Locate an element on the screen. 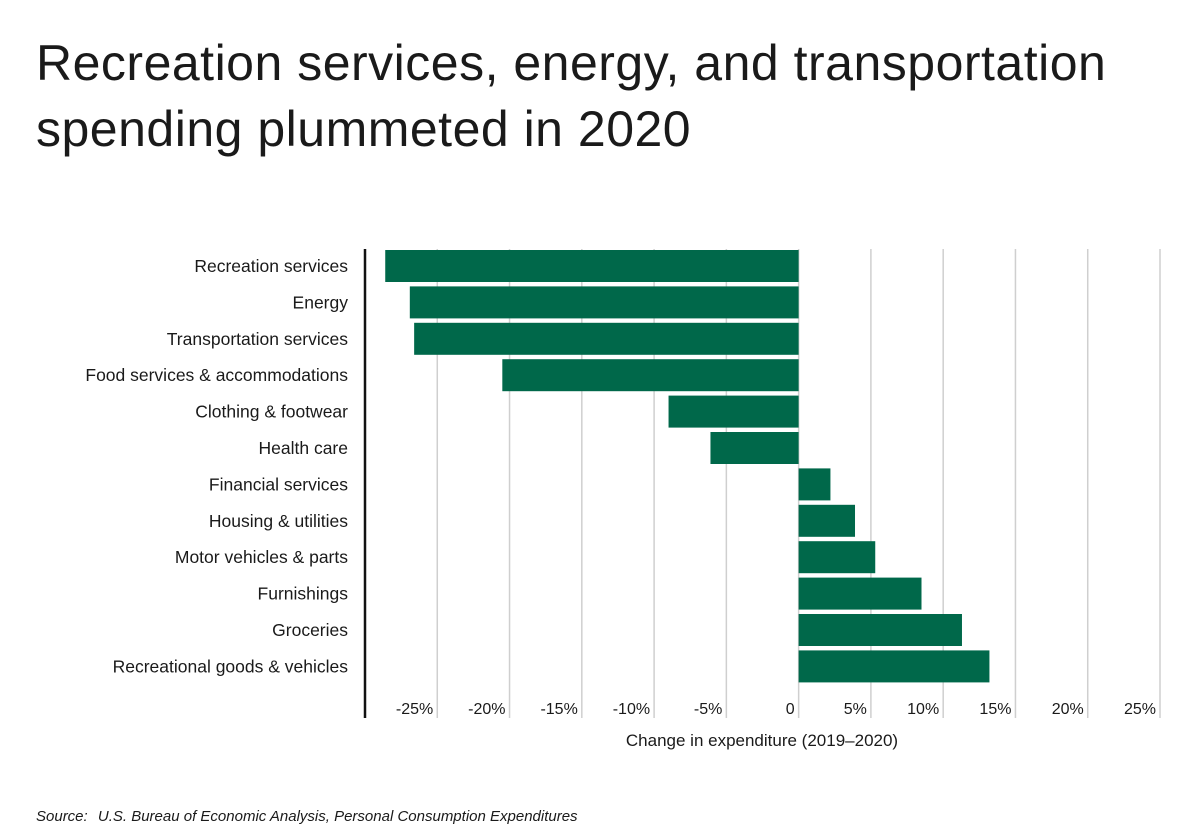 This screenshot has height=838, width=1200. category-label: Furnishings is located at coordinates (303, 594).